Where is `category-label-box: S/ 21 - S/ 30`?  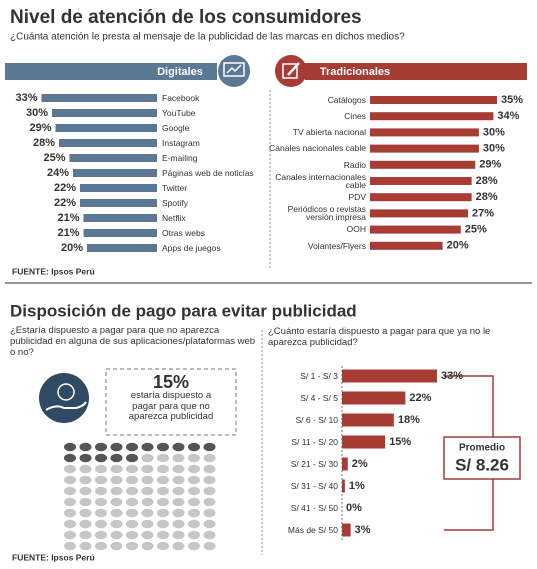
category-label-box: S/ 21 - S/ 30 is located at coordinates (314, 464).